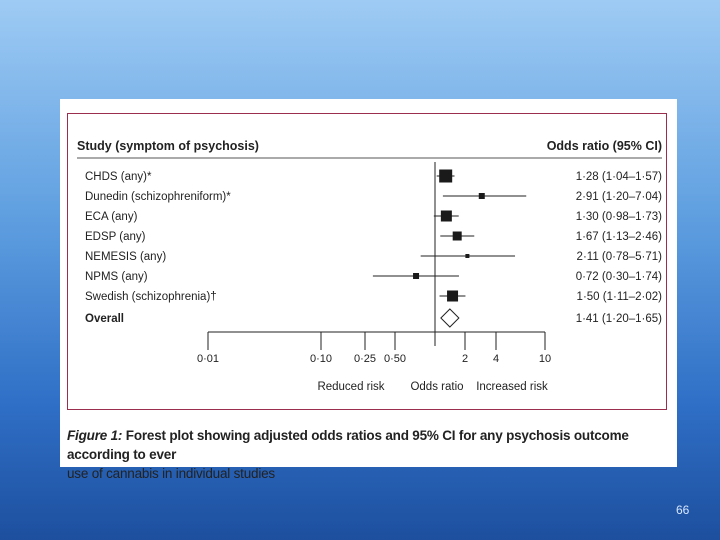 The image size is (720, 540). Describe the element at coordinates (619, 237) in the screenshot. I see `study-ci-text: 1·67 (1·13–2·46)` at that location.